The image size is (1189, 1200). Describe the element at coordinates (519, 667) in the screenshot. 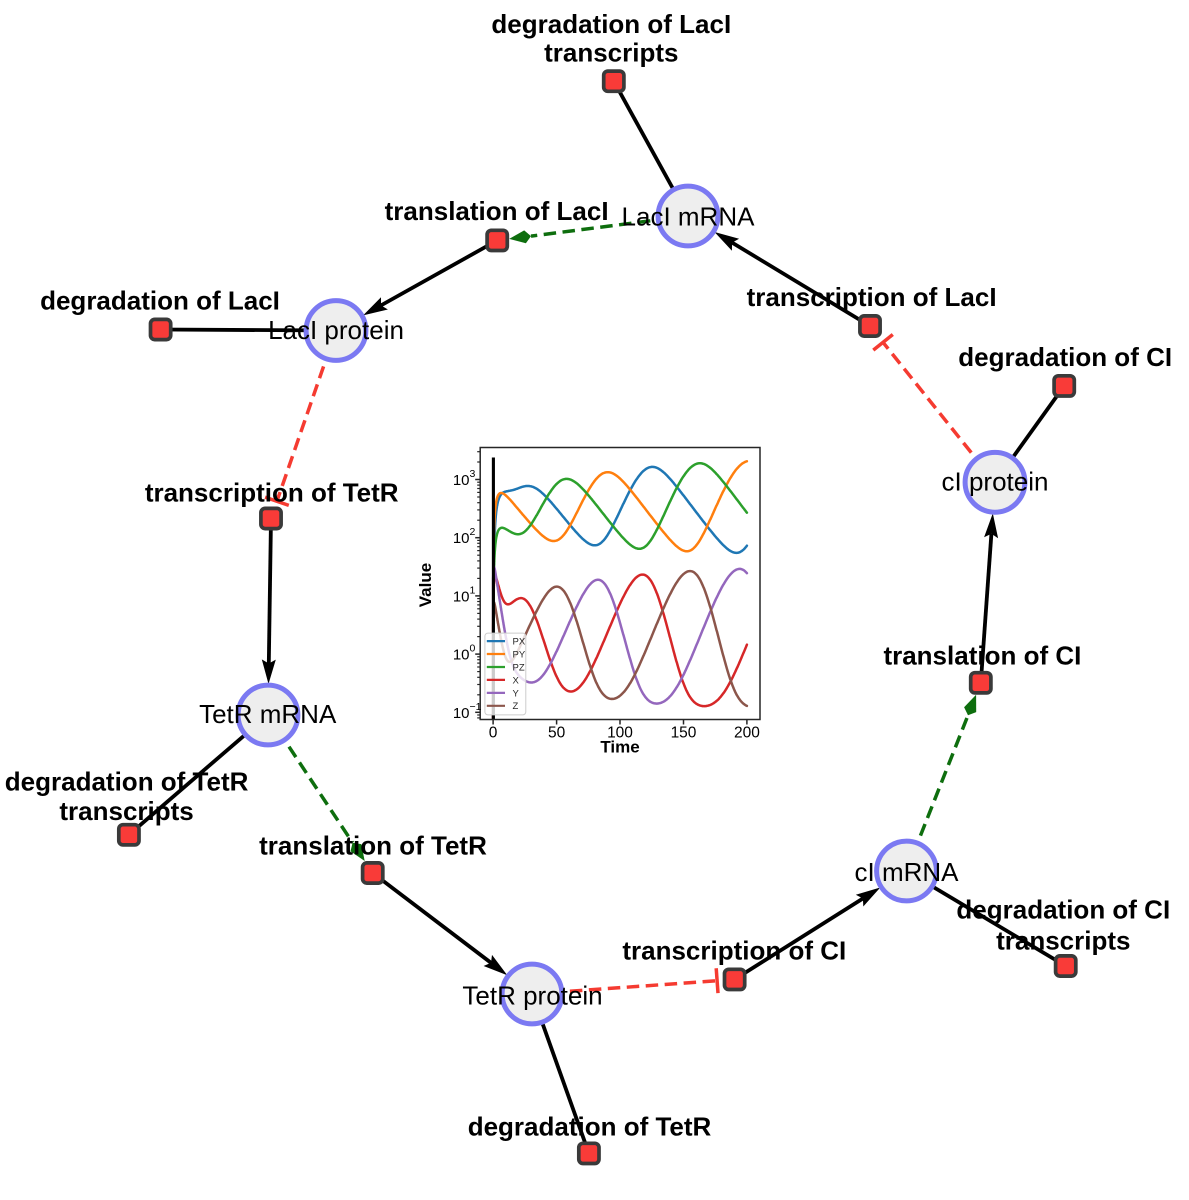

I see `svg-text: PZ` at that location.